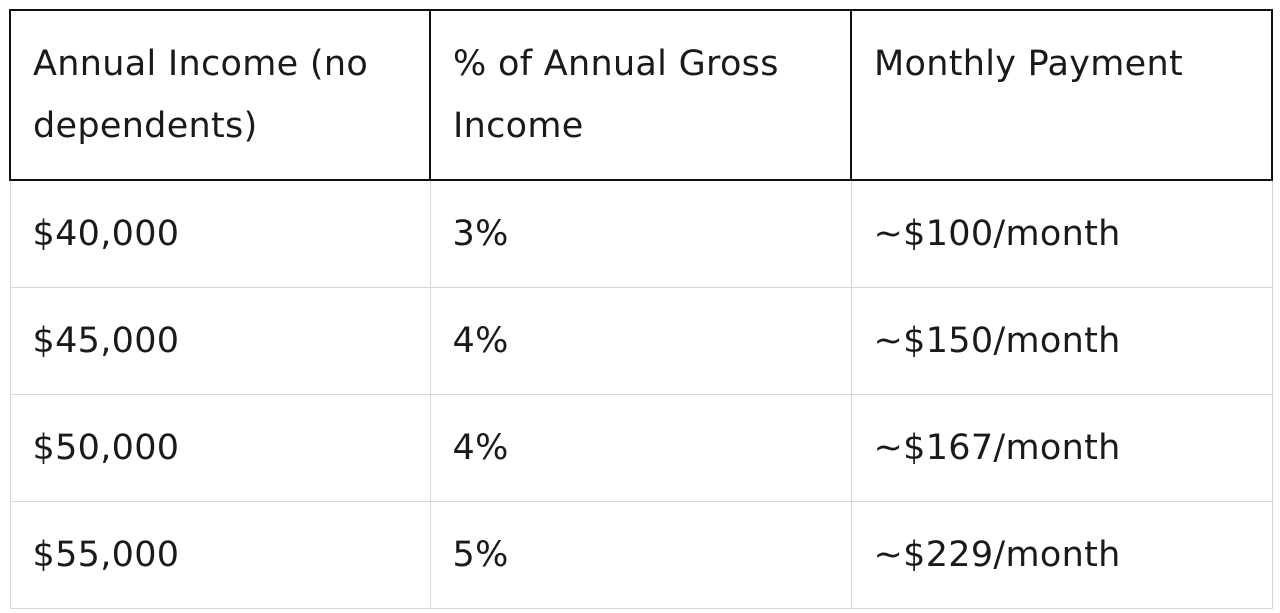  I want to click on monthly-payment-cell: ~$150/month, so click(1061, 340).